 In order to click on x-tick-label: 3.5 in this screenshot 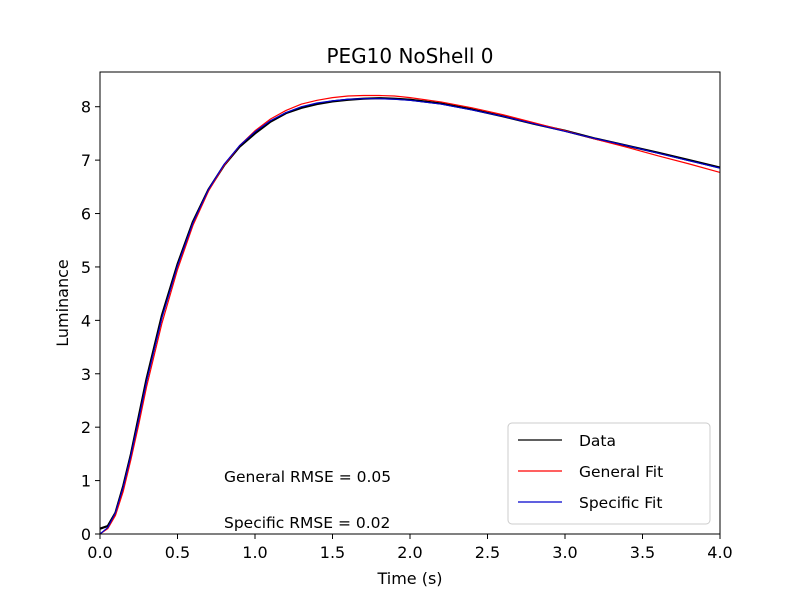, I will do `click(642, 552)`.